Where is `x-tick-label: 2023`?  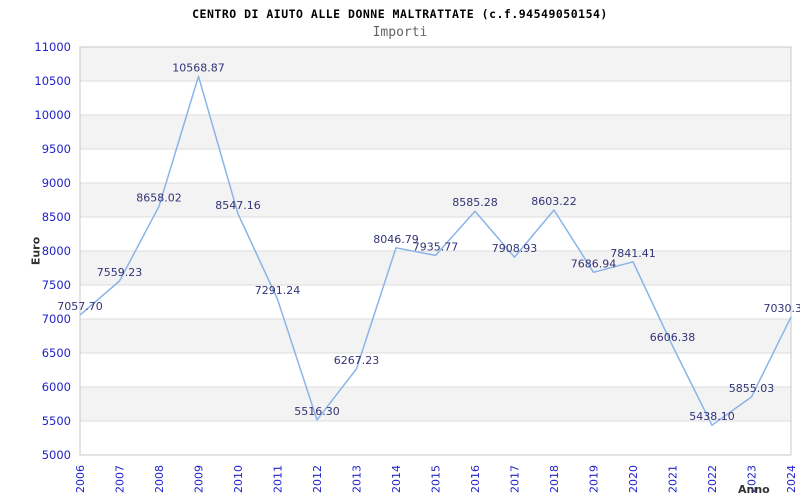 x-tick-label: 2023 is located at coordinates (752, 479).